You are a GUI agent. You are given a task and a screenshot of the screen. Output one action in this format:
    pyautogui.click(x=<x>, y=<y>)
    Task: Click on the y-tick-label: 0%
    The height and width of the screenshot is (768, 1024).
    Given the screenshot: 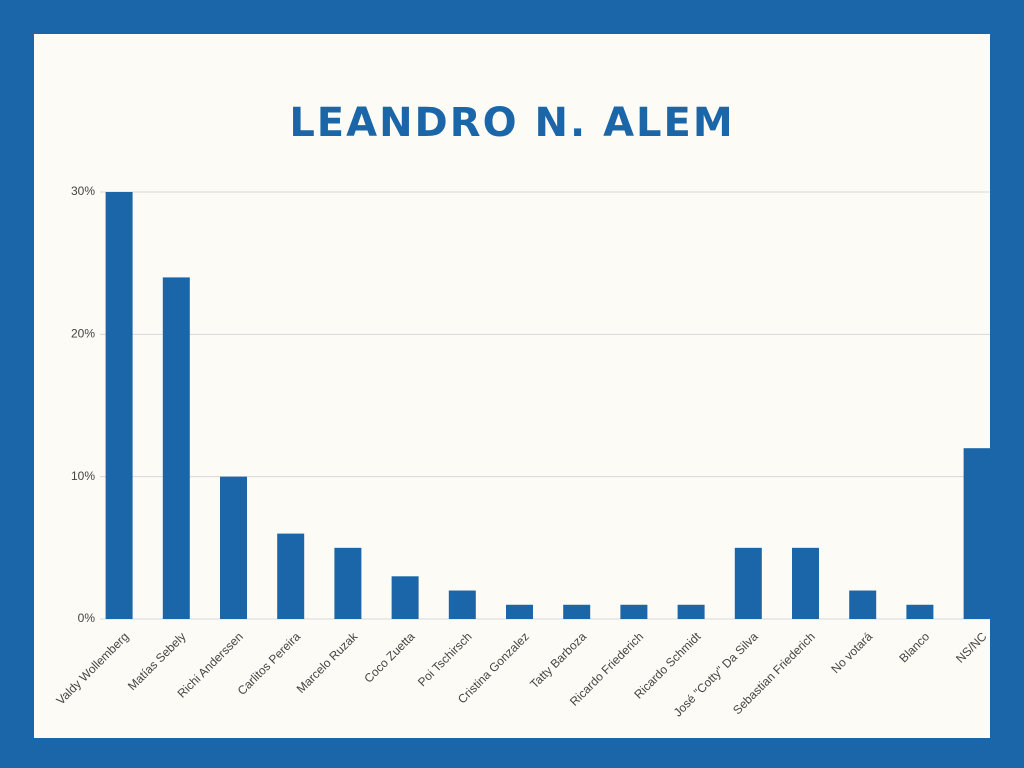 What is the action you would take?
    pyautogui.click(x=87, y=618)
    